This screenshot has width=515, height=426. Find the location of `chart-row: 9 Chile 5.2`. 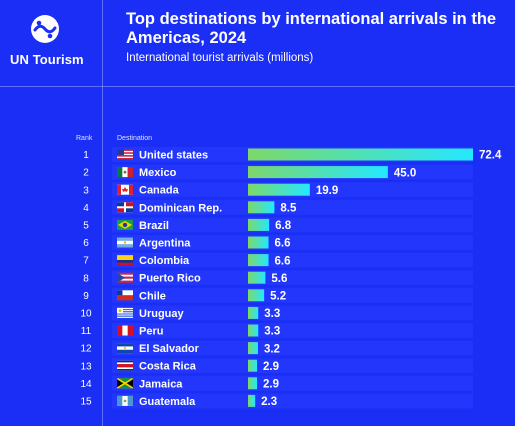

chart-row: 9 Chile 5.2 is located at coordinates (278, 295).